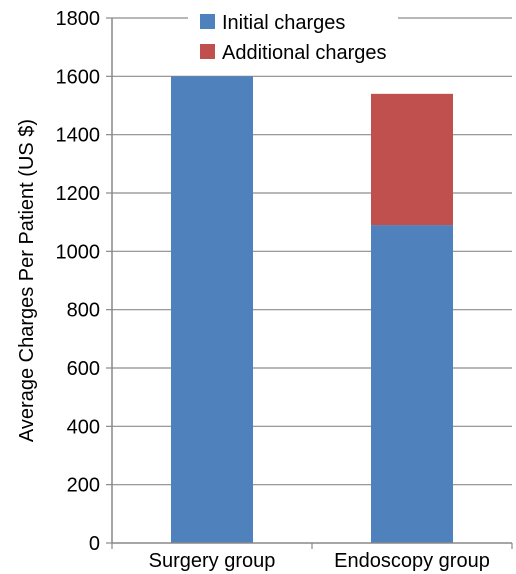 This screenshot has width=516, height=574. What do you see at coordinates (212, 561) in the screenshot?
I see `x-category-label: Surgery group` at bounding box center [212, 561].